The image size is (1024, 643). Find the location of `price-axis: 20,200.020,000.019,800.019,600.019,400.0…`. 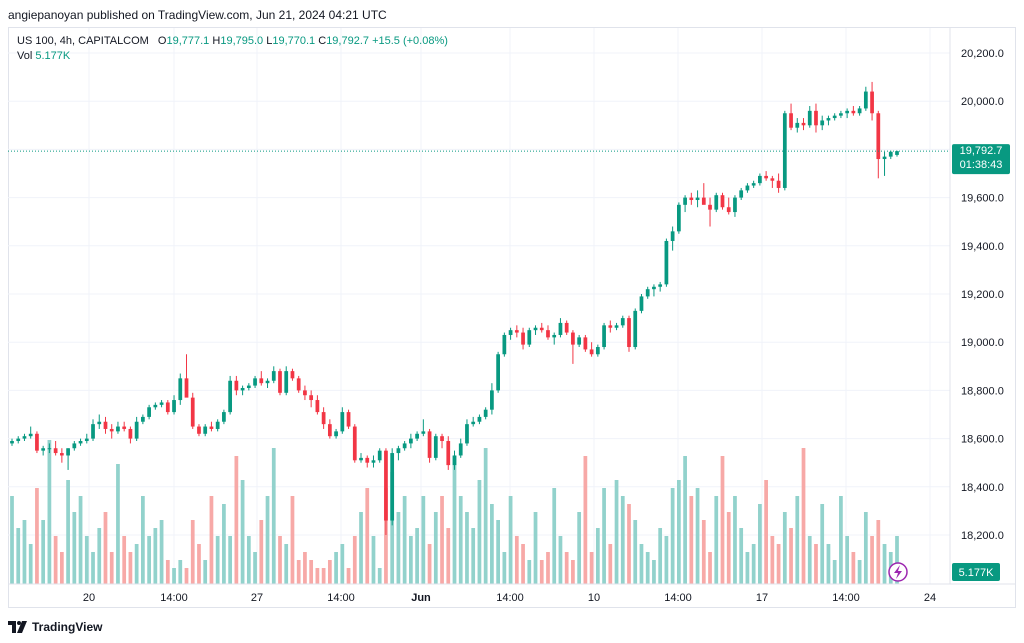

price-axis: 20,200.020,000.019,800.019,600.019,400.0… is located at coordinates (982, 295).